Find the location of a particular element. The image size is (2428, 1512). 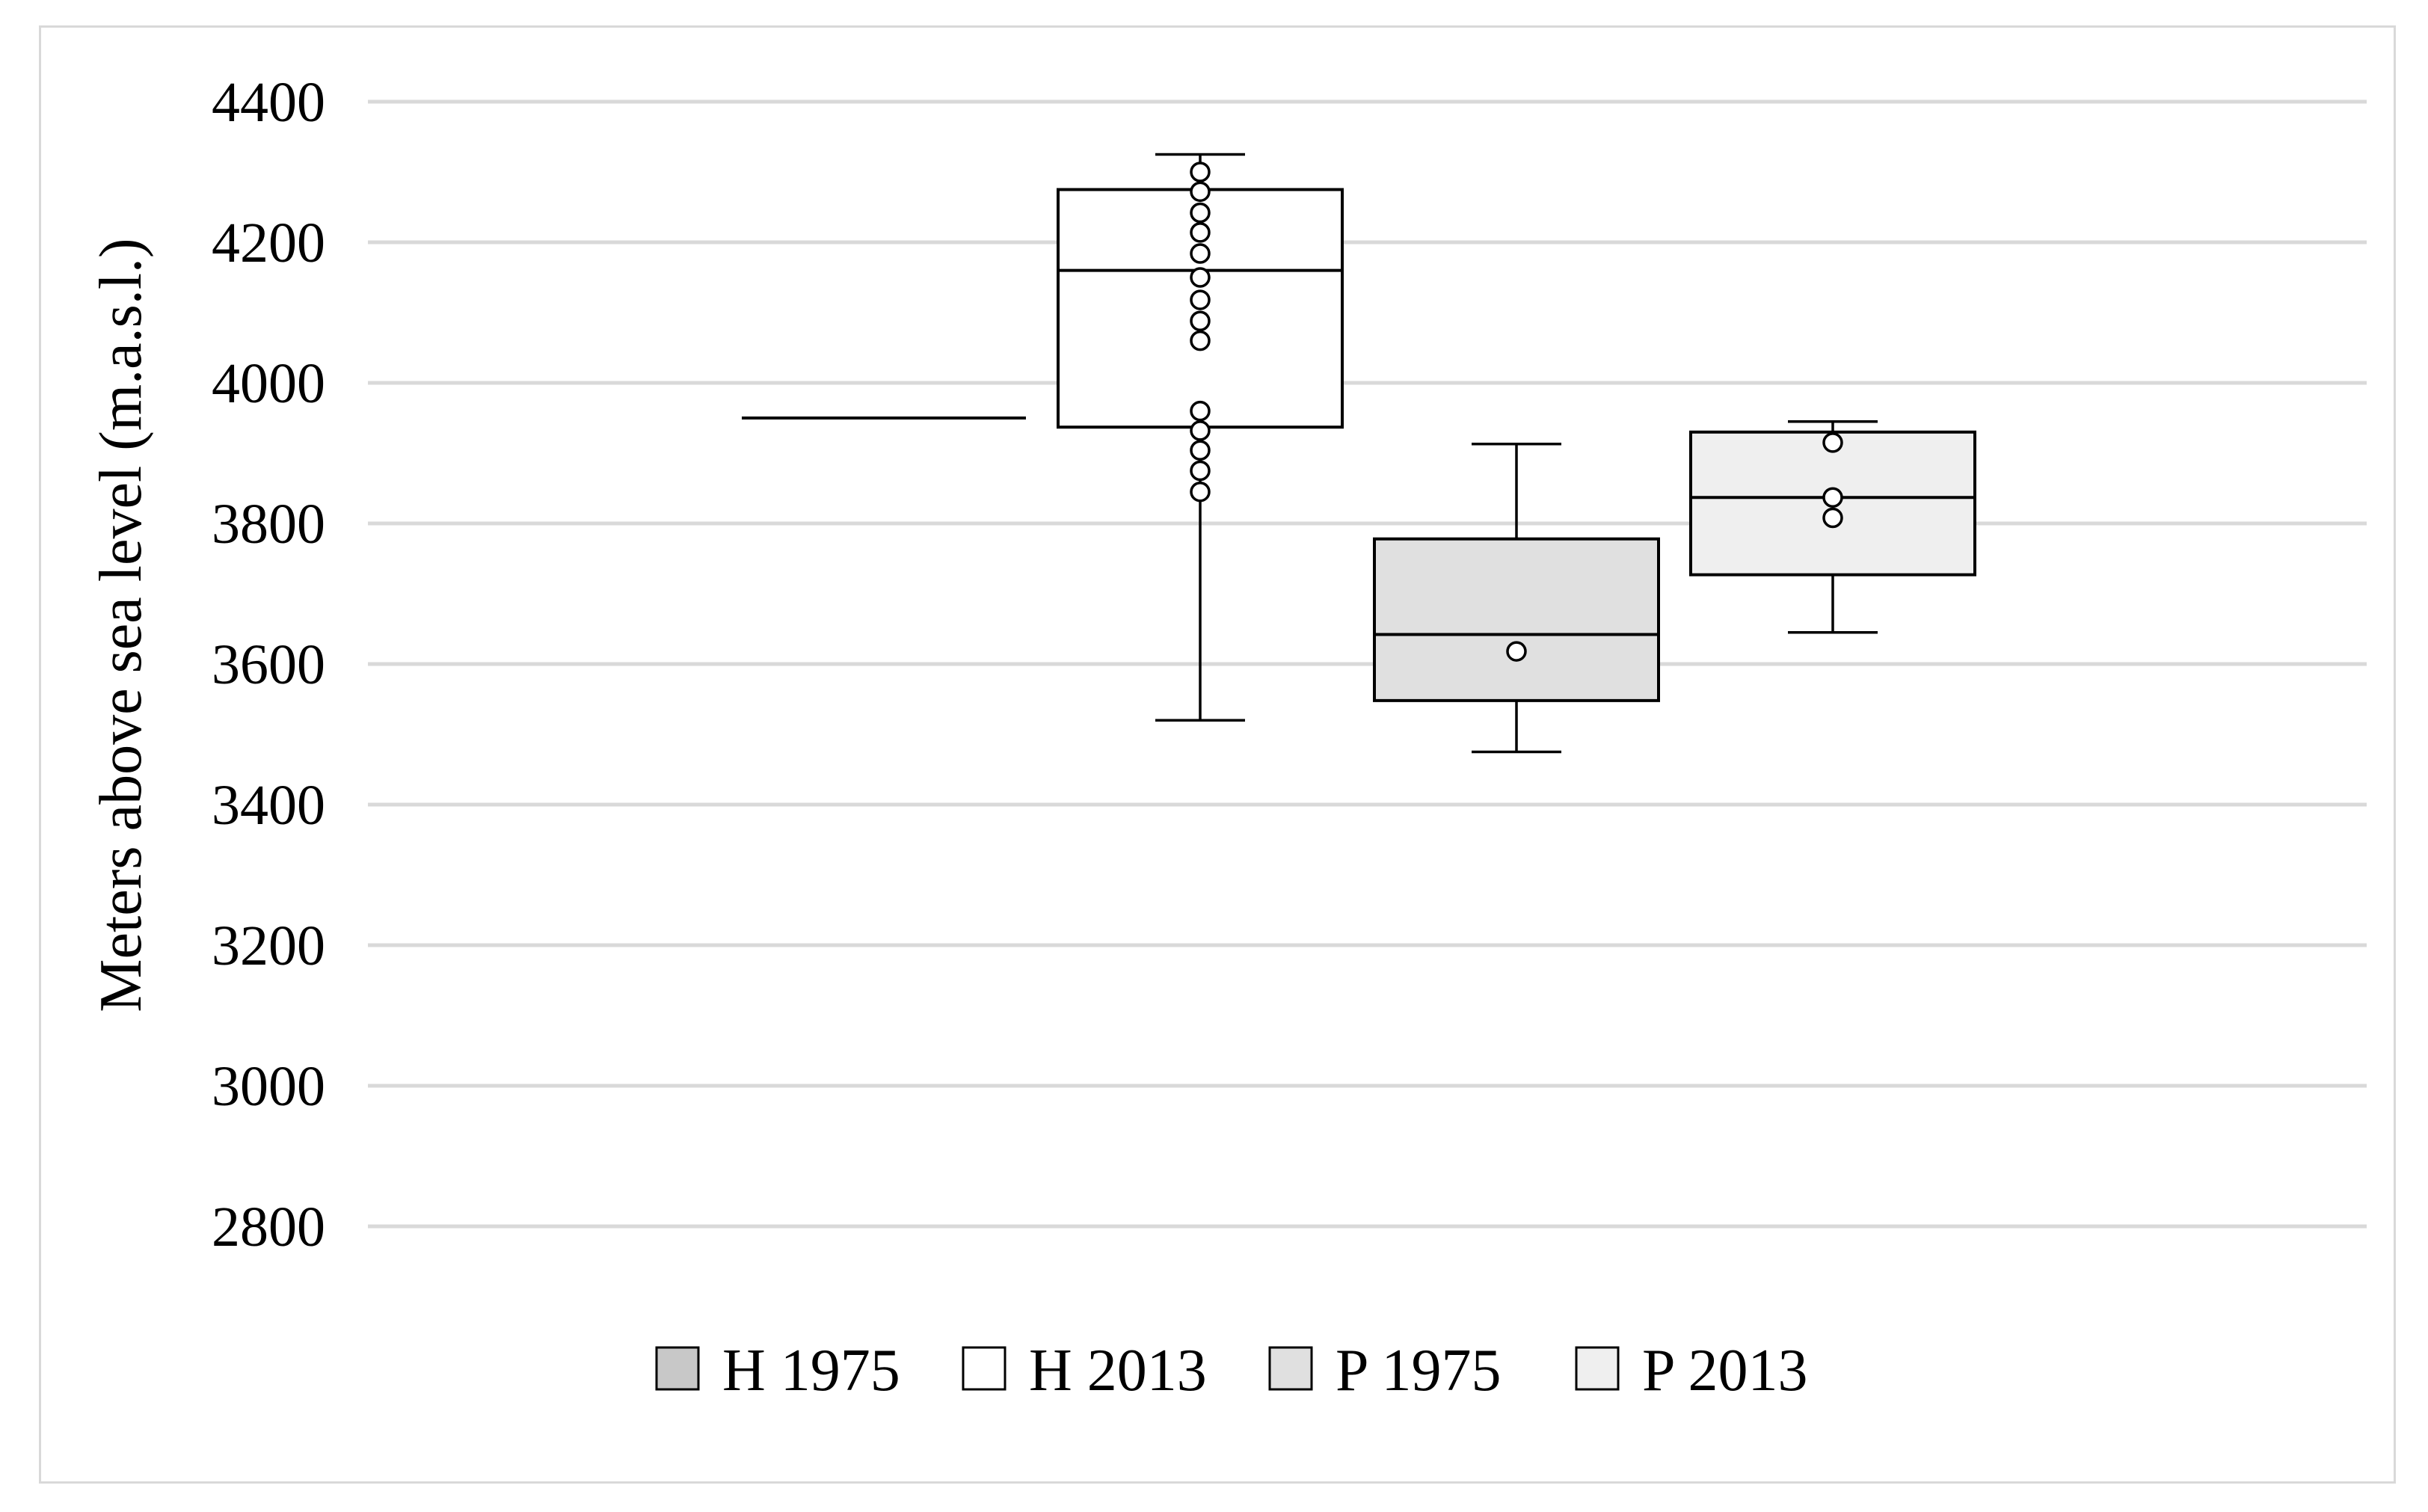

legend-label: P 1975 is located at coordinates (1419, 1371).